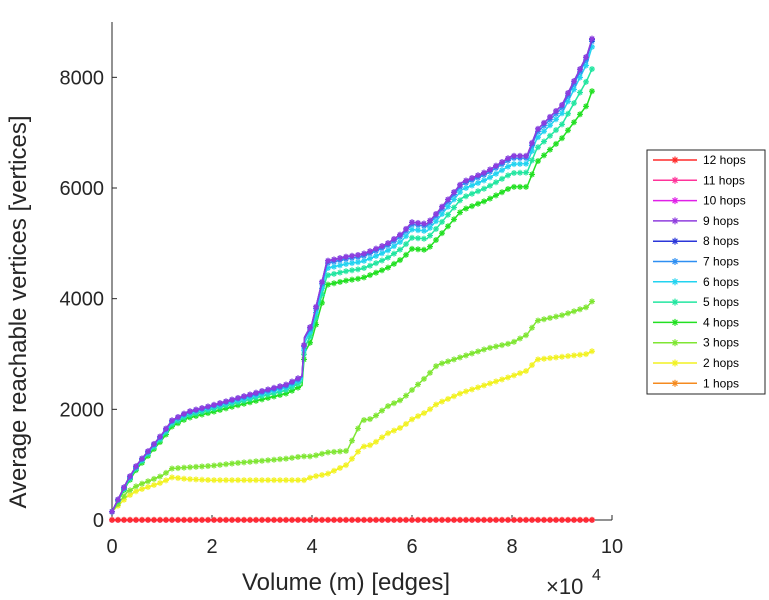 The height and width of the screenshot is (600, 769). What do you see at coordinates (18, 311) in the screenshot?
I see `y-axis-label: Average reachable vertices [vertices]` at bounding box center [18, 311].